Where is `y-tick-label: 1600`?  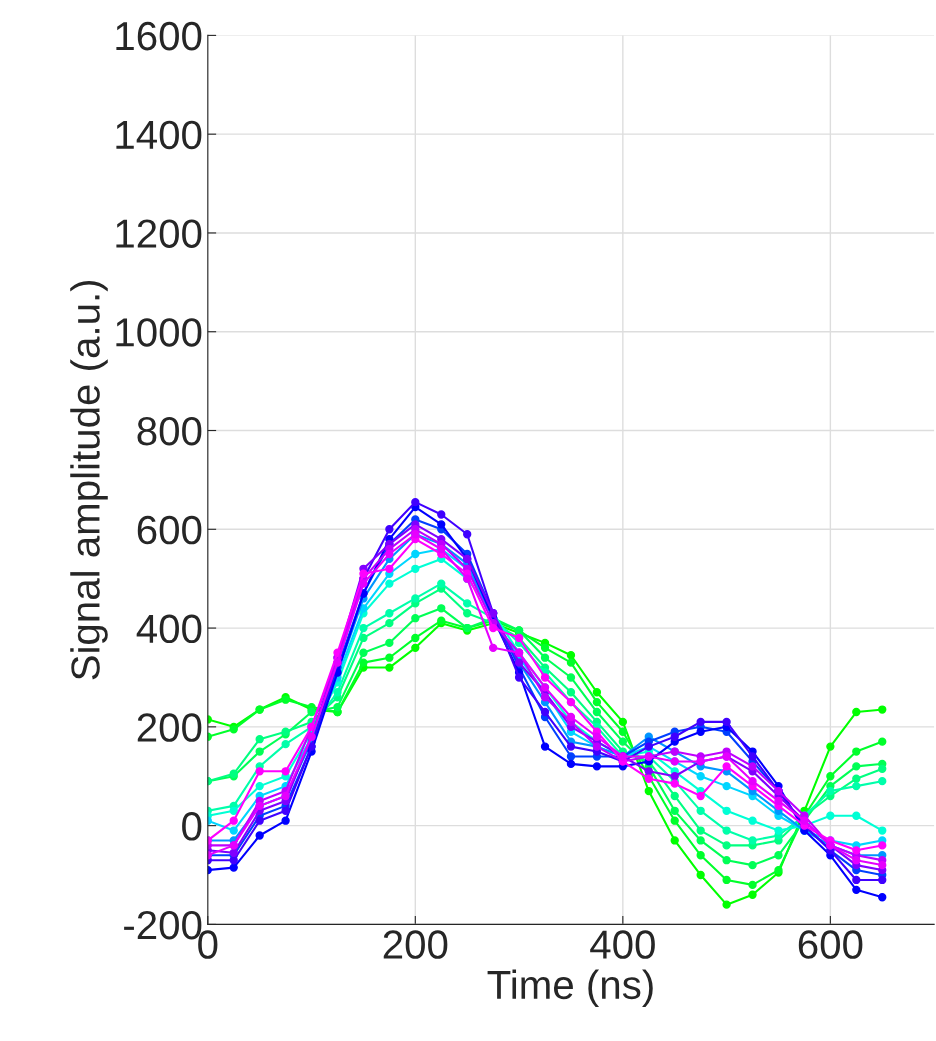 y-tick-label: 1600 is located at coordinates (159, 36).